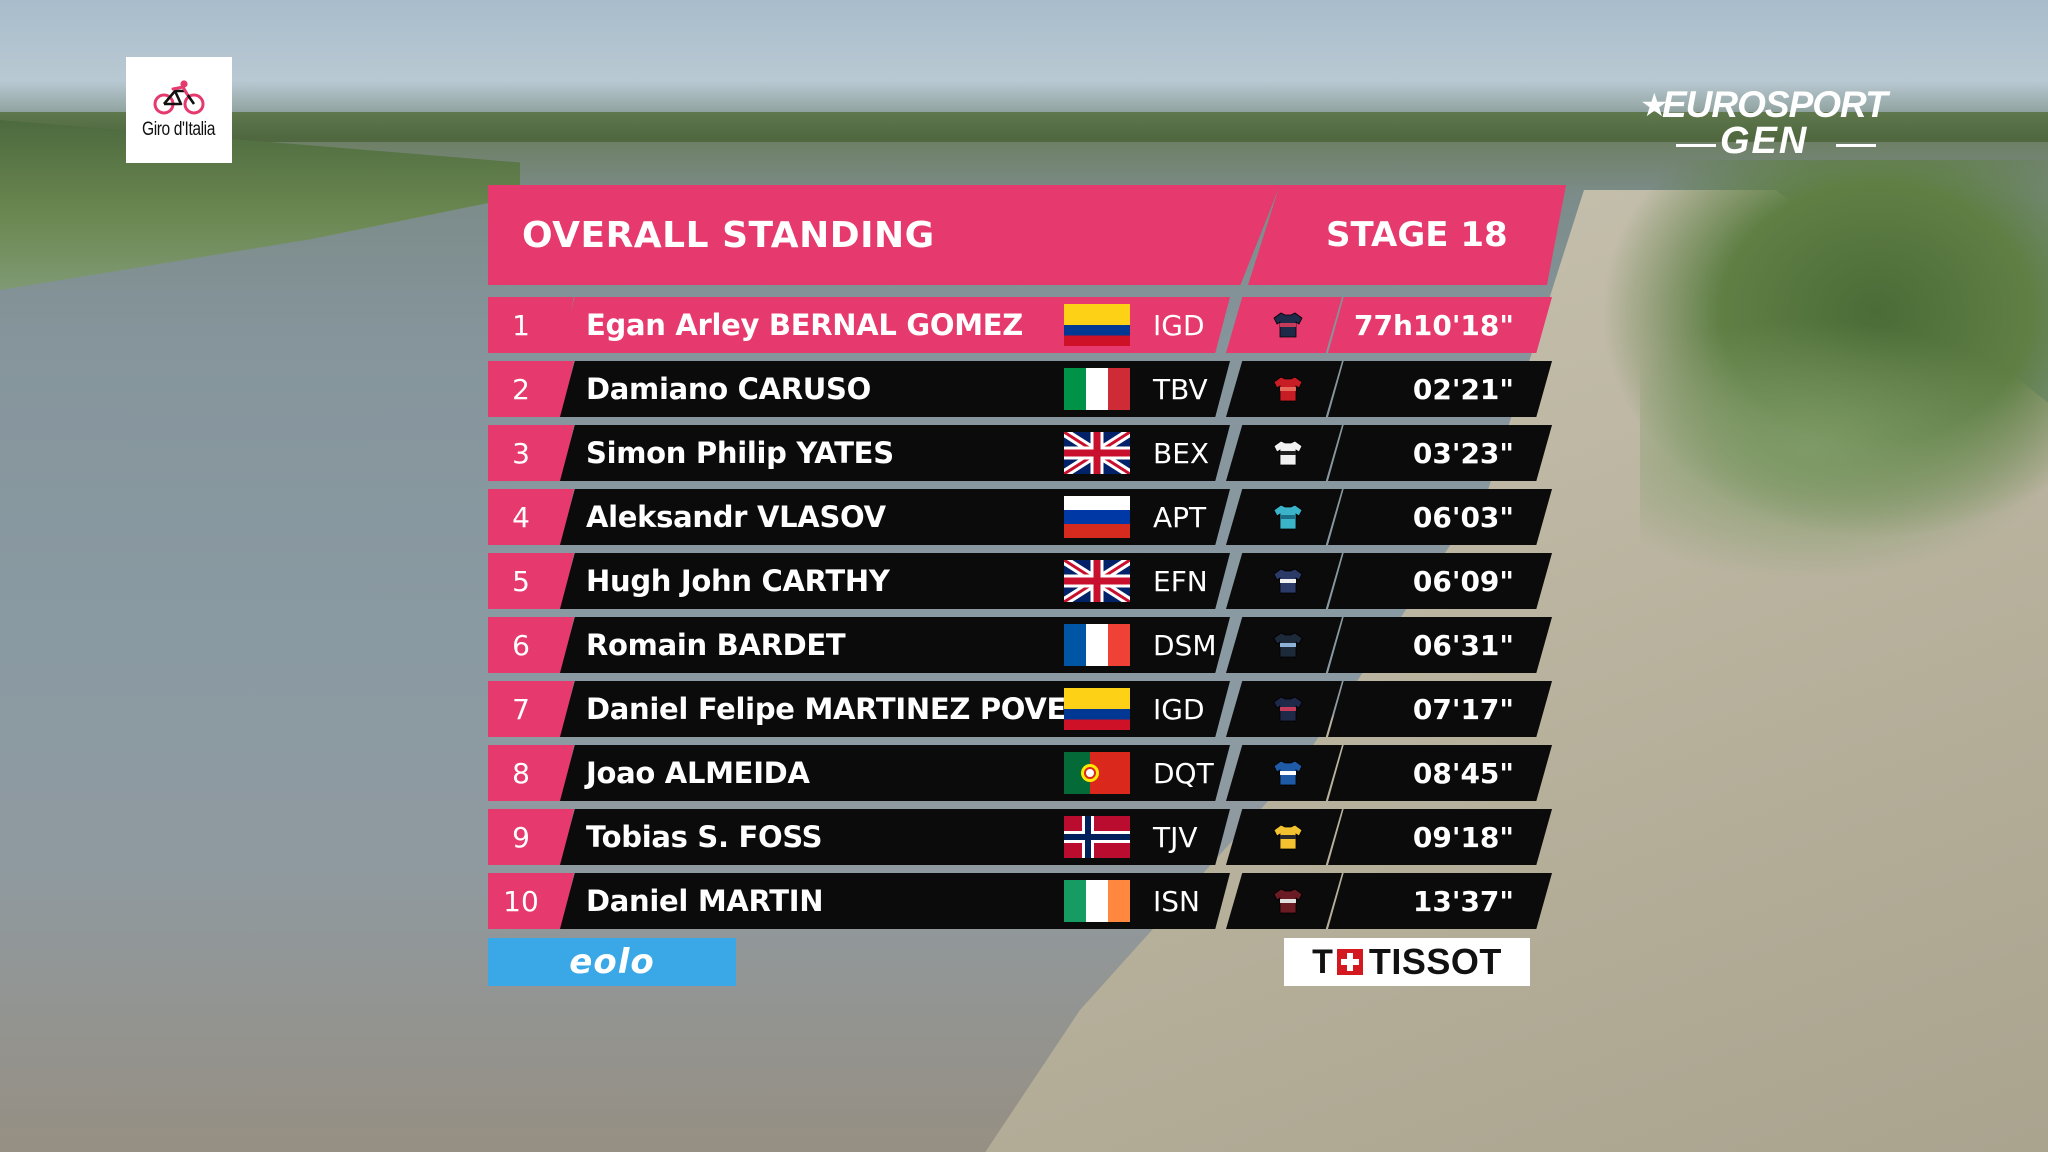 The height and width of the screenshot is (1152, 2048). Describe the element at coordinates (698, 773) in the screenshot. I see `rider-name: Joao ALMEIDA` at that location.